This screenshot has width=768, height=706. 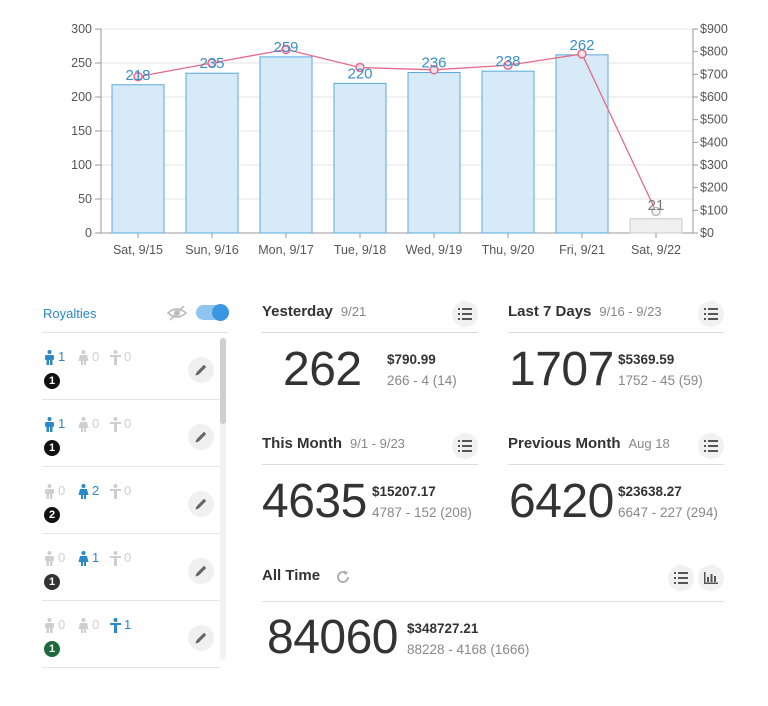 What do you see at coordinates (177, 313) in the screenshot?
I see `eye-slash-icon` at bounding box center [177, 313].